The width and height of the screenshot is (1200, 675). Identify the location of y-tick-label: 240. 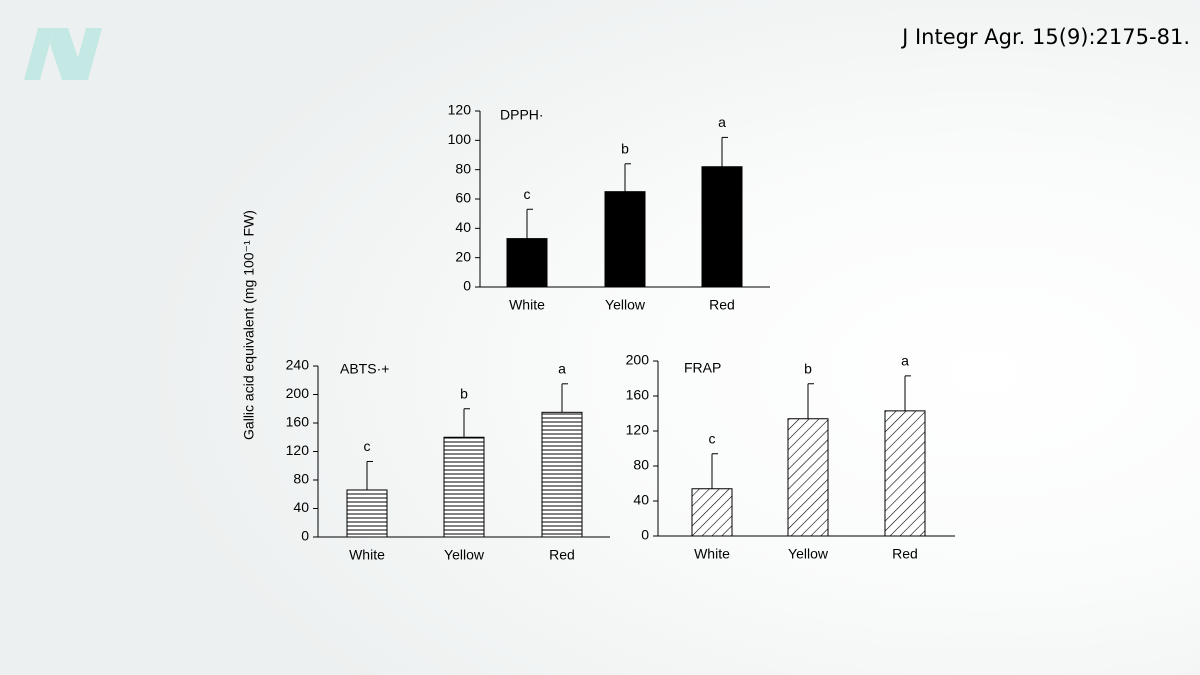
(298, 365).